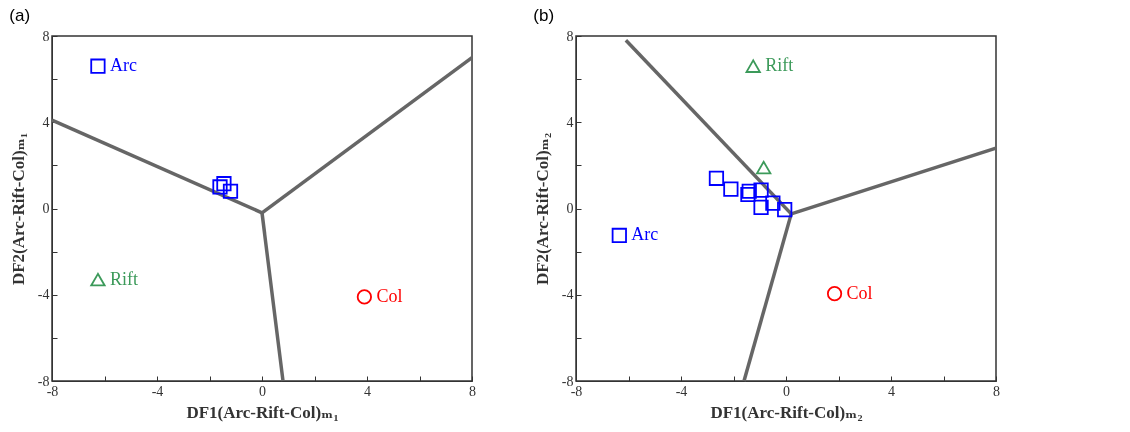  I want to click on y-axis-title: DF2(Arc-Rift-Col)ₘ₂, so click(542, 209).